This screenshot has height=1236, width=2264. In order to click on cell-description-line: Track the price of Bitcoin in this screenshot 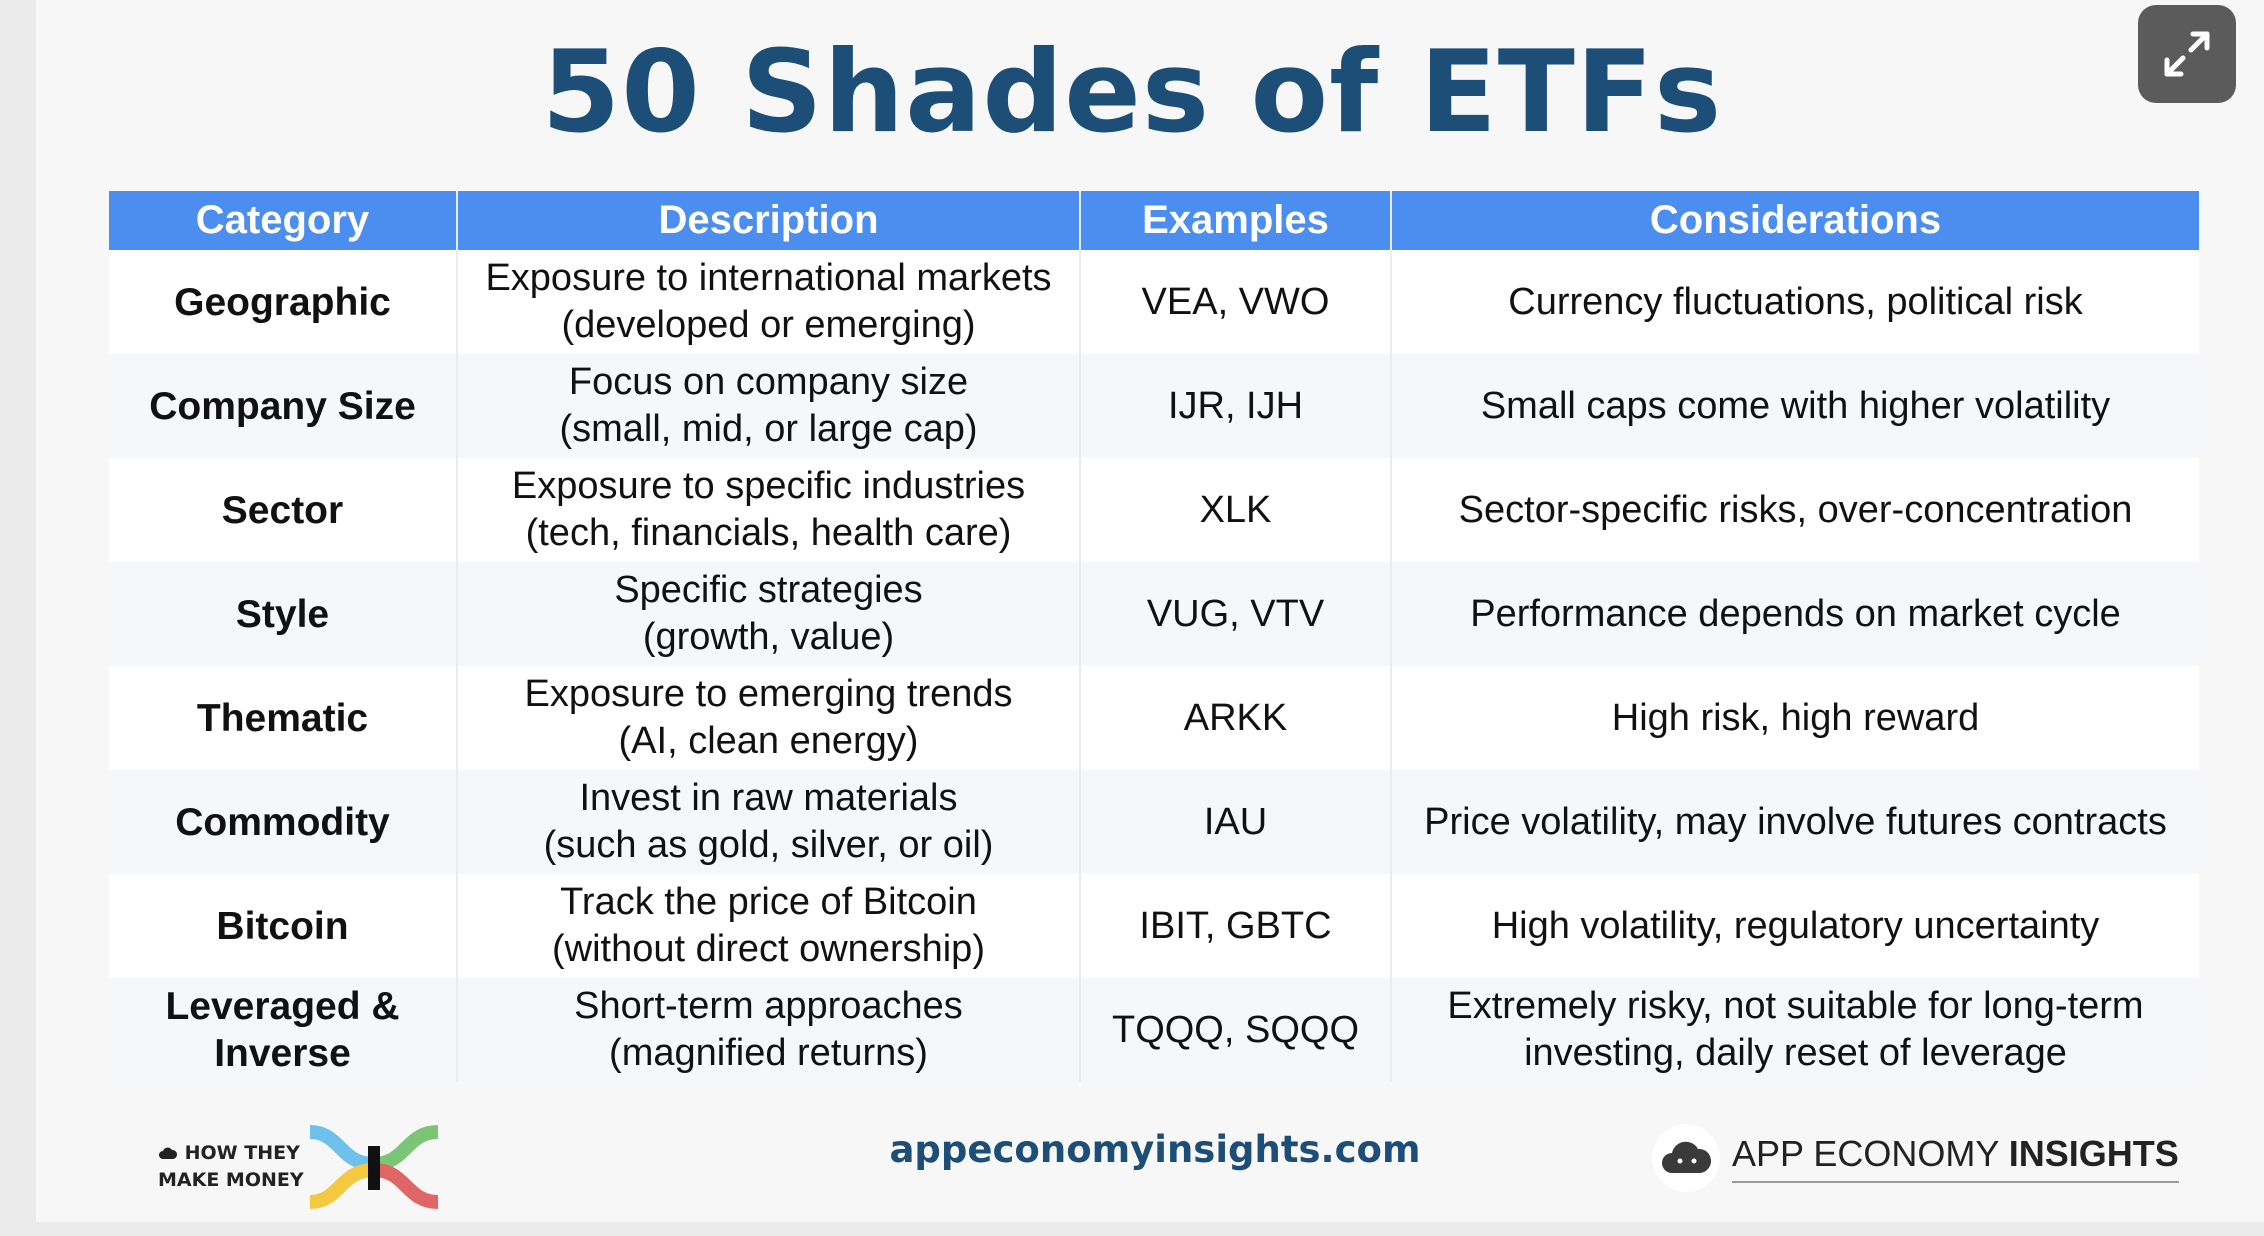, I will do `click(768, 902)`.